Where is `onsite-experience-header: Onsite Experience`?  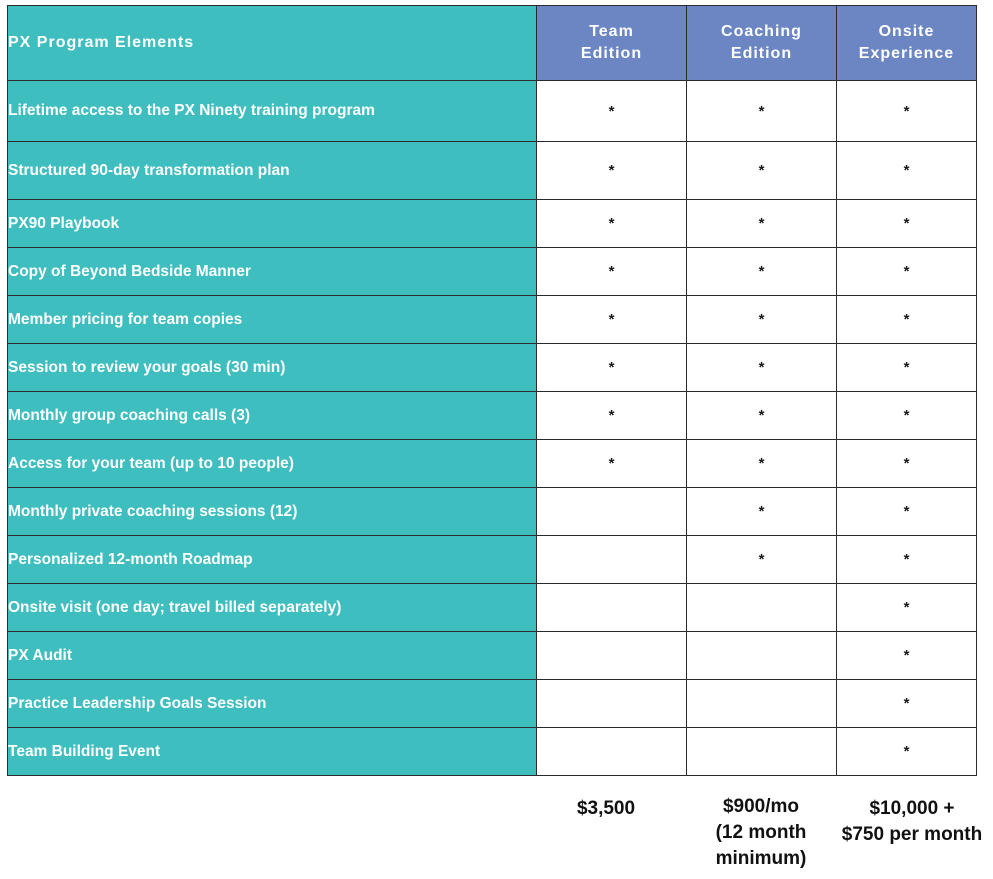 onsite-experience-header: Onsite Experience is located at coordinates (906, 43).